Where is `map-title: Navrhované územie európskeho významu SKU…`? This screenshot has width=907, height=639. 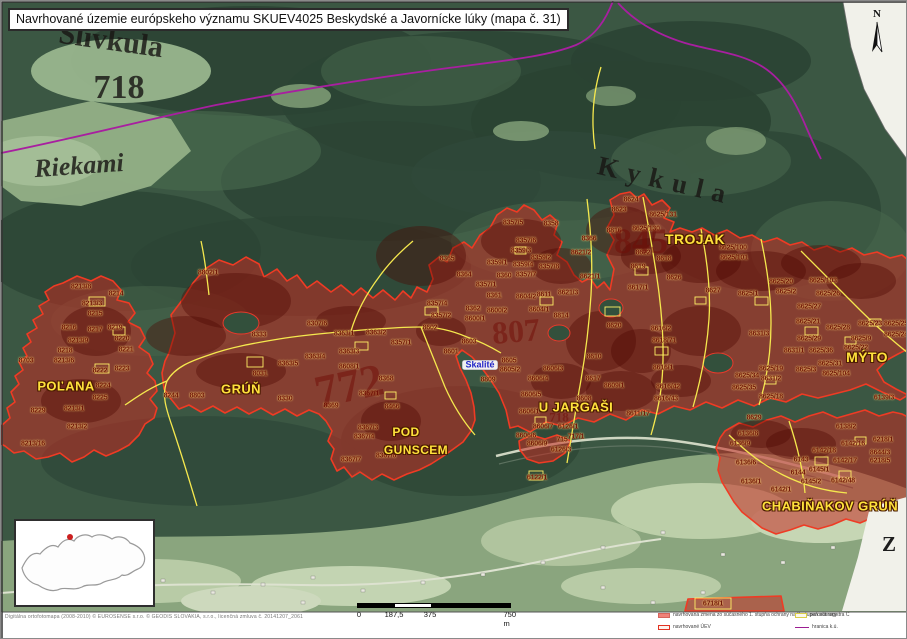 map-title: Navrhované územie európskeho významu SKU… is located at coordinates (288, 19).